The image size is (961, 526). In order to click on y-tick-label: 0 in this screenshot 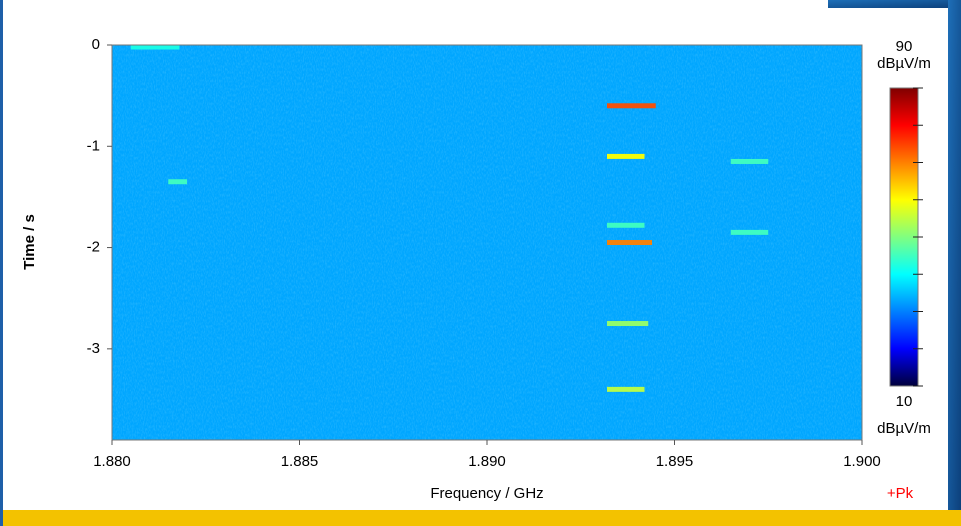, I will do `click(96, 44)`.